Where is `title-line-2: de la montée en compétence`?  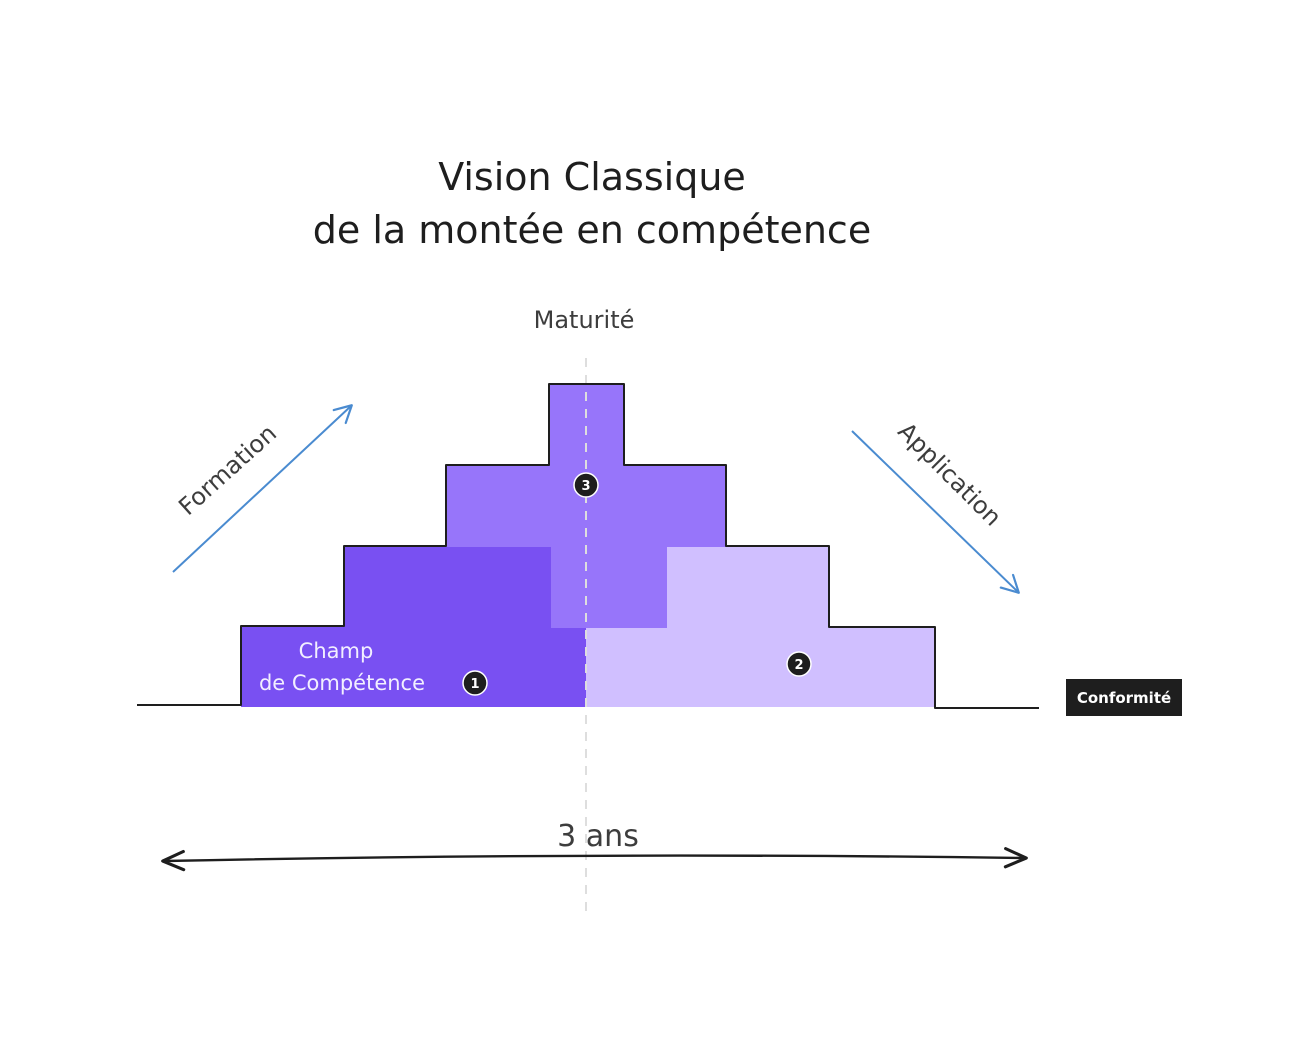
title-line-2: de la montée en compétence is located at coordinates (592, 230).